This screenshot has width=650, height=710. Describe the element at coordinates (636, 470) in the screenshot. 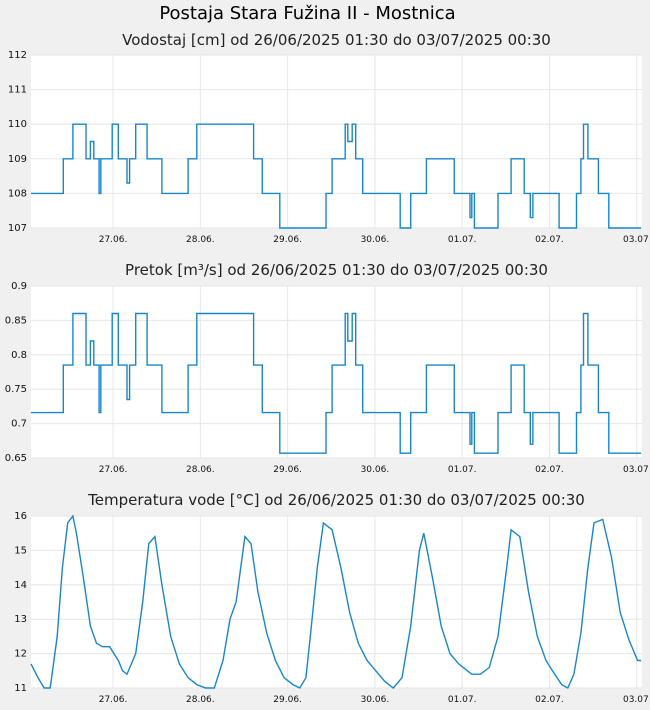

I see `discharge-x-tick-label: 03.07` at that location.